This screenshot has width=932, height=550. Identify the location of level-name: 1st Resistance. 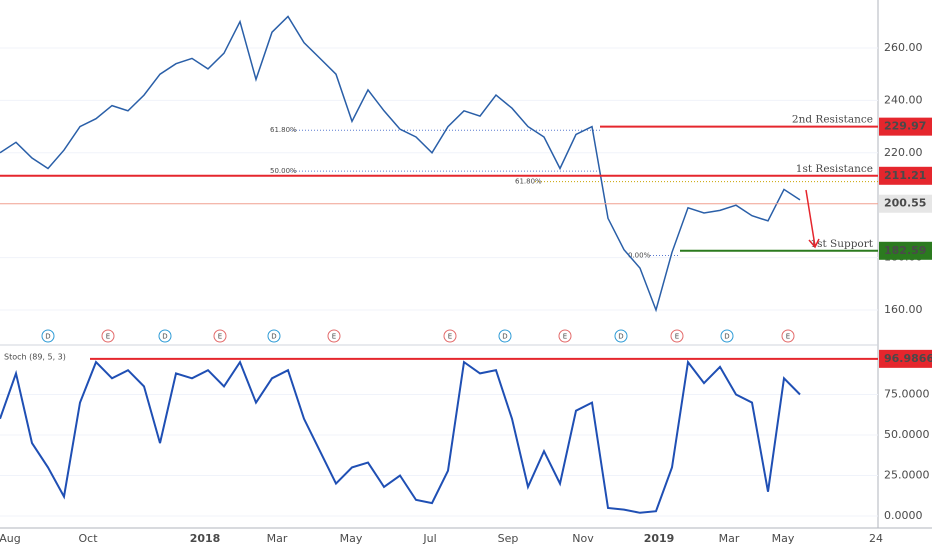
(834, 169).